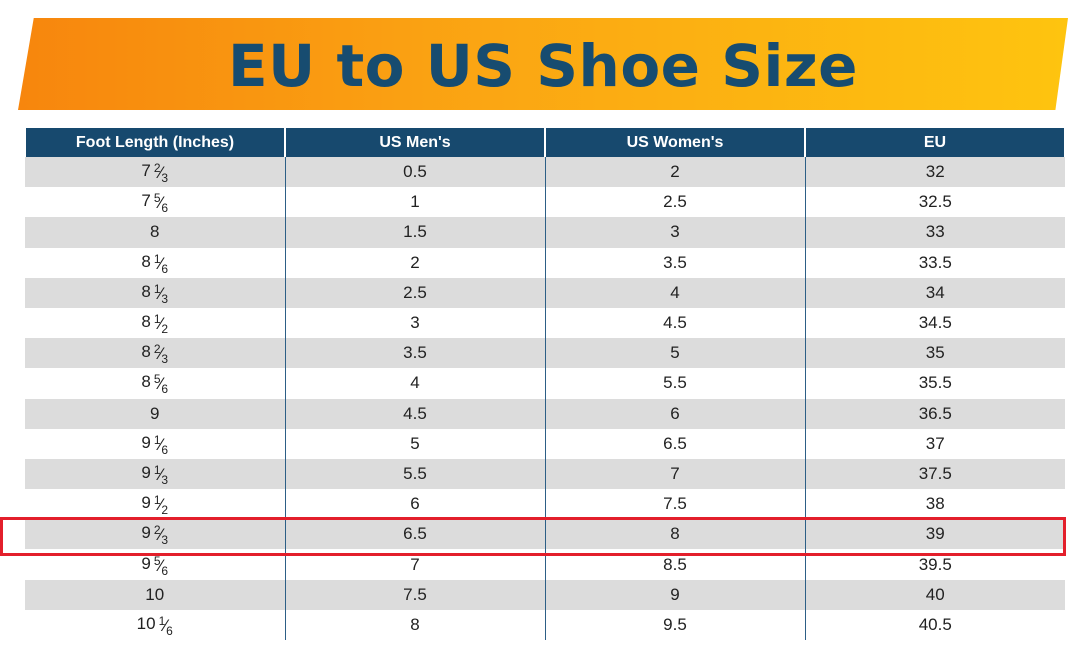 The width and height of the screenshot is (1080, 647). What do you see at coordinates (415, 292) in the screenshot?
I see `us-mens-cell: 2.5` at bounding box center [415, 292].